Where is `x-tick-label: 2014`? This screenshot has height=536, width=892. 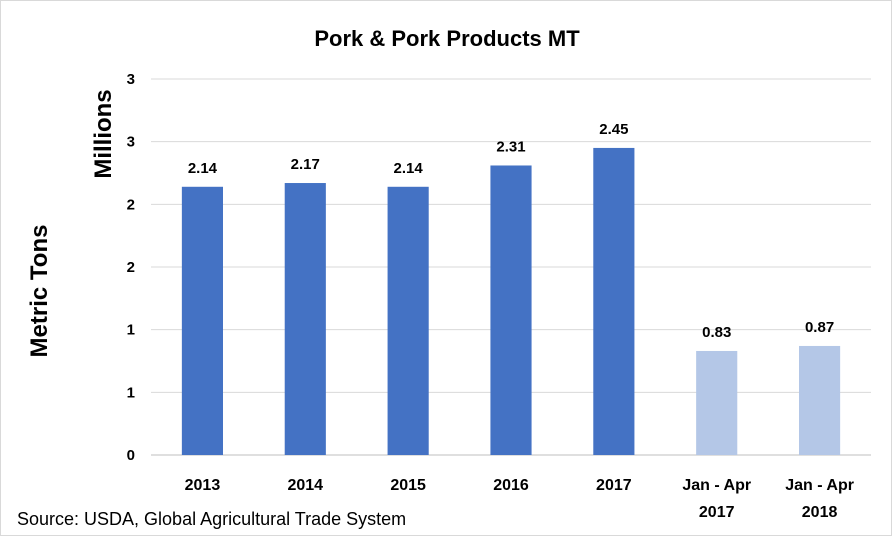 x-tick-label: 2014 is located at coordinates (305, 485).